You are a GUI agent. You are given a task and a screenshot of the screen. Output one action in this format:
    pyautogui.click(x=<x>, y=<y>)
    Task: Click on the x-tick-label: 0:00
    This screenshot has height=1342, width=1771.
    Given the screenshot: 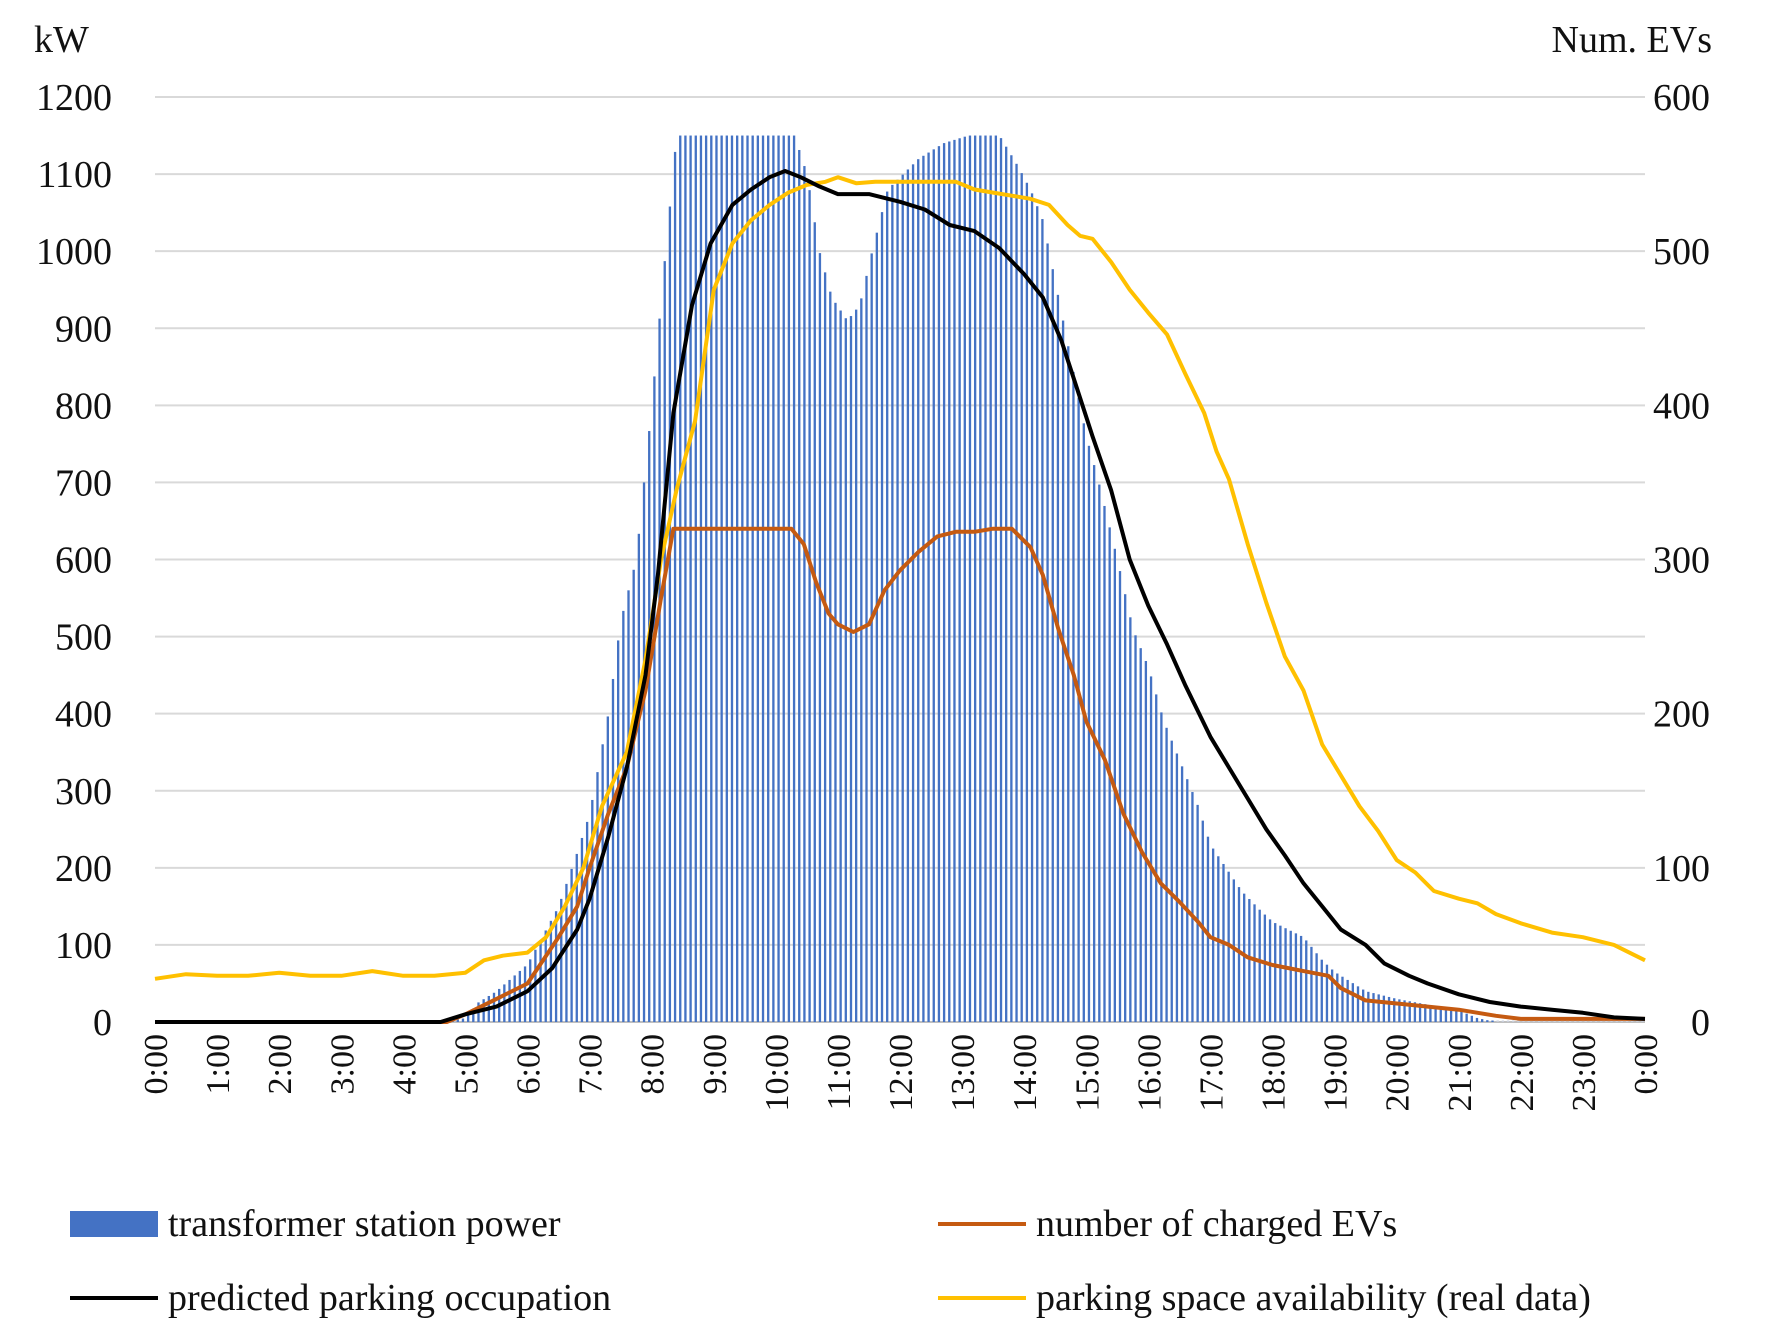 What is the action you would take?
    pyautogui.click(x=156, y=1064)
    